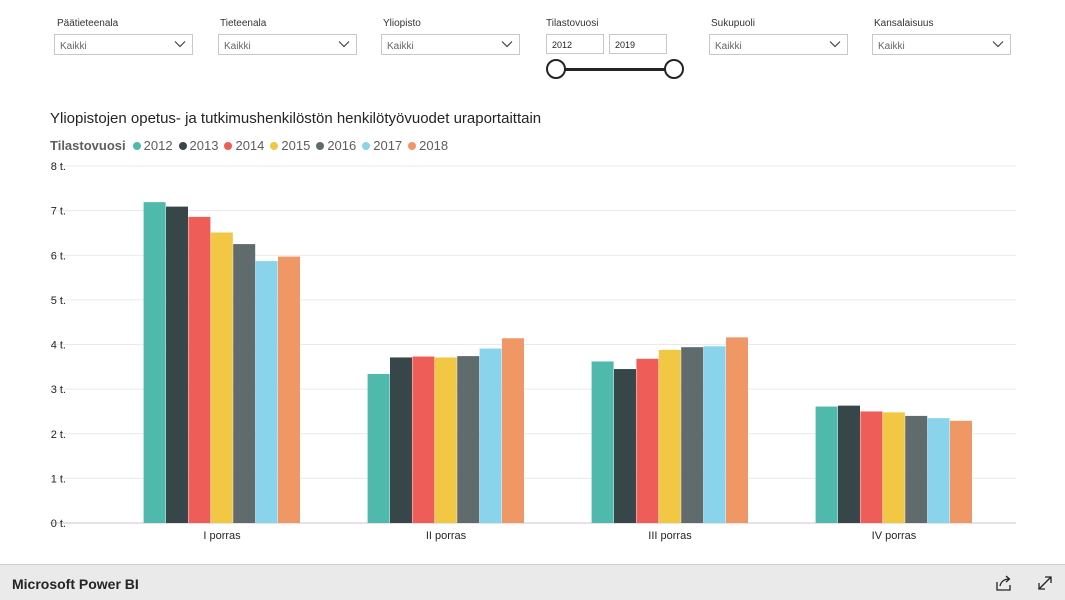 This screenshot has height=600, width=1065. I want to click on brand-label: Microsoft Power BI, so click(75, 584).